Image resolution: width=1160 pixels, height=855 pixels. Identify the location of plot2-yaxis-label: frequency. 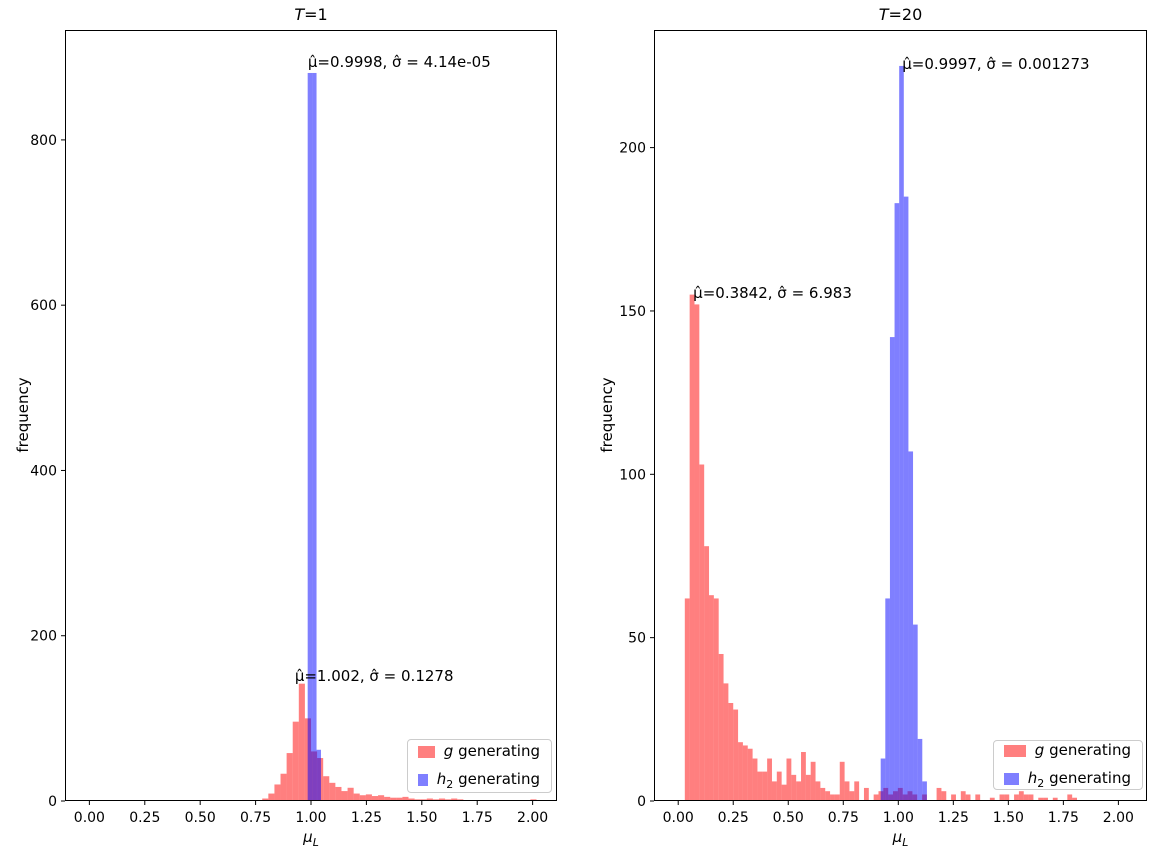
(607, 415).